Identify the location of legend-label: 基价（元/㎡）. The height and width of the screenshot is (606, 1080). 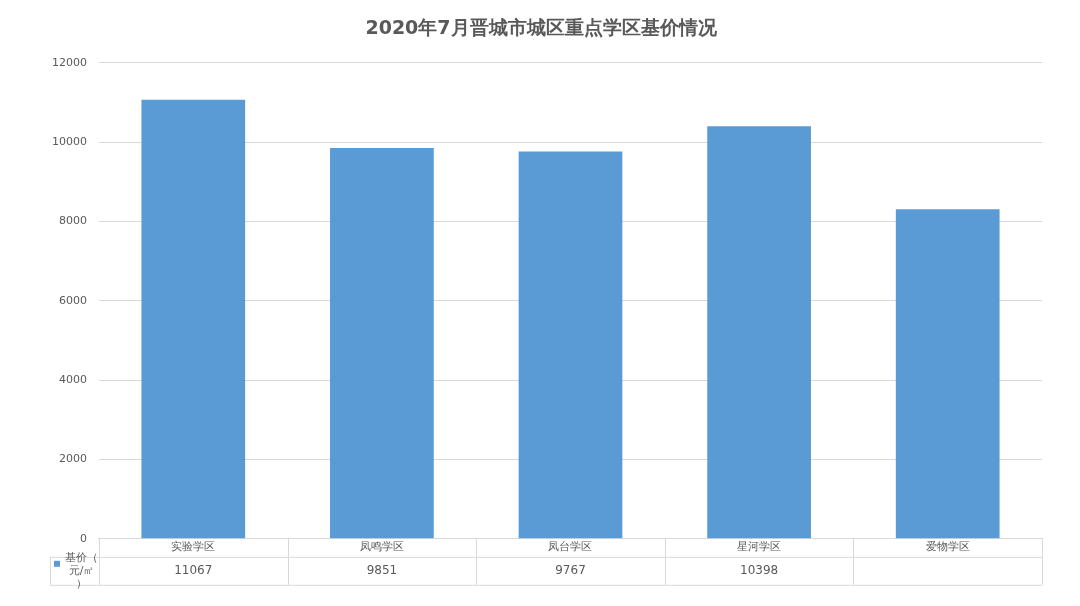
(81, 570).